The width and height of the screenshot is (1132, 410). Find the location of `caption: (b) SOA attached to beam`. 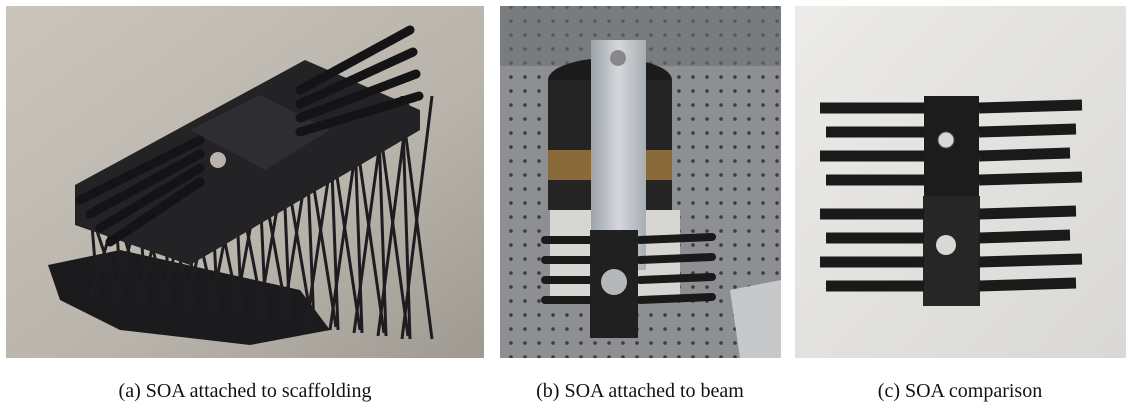

caption: (b) SOA attached to beam is located at coordinates (640, 391).